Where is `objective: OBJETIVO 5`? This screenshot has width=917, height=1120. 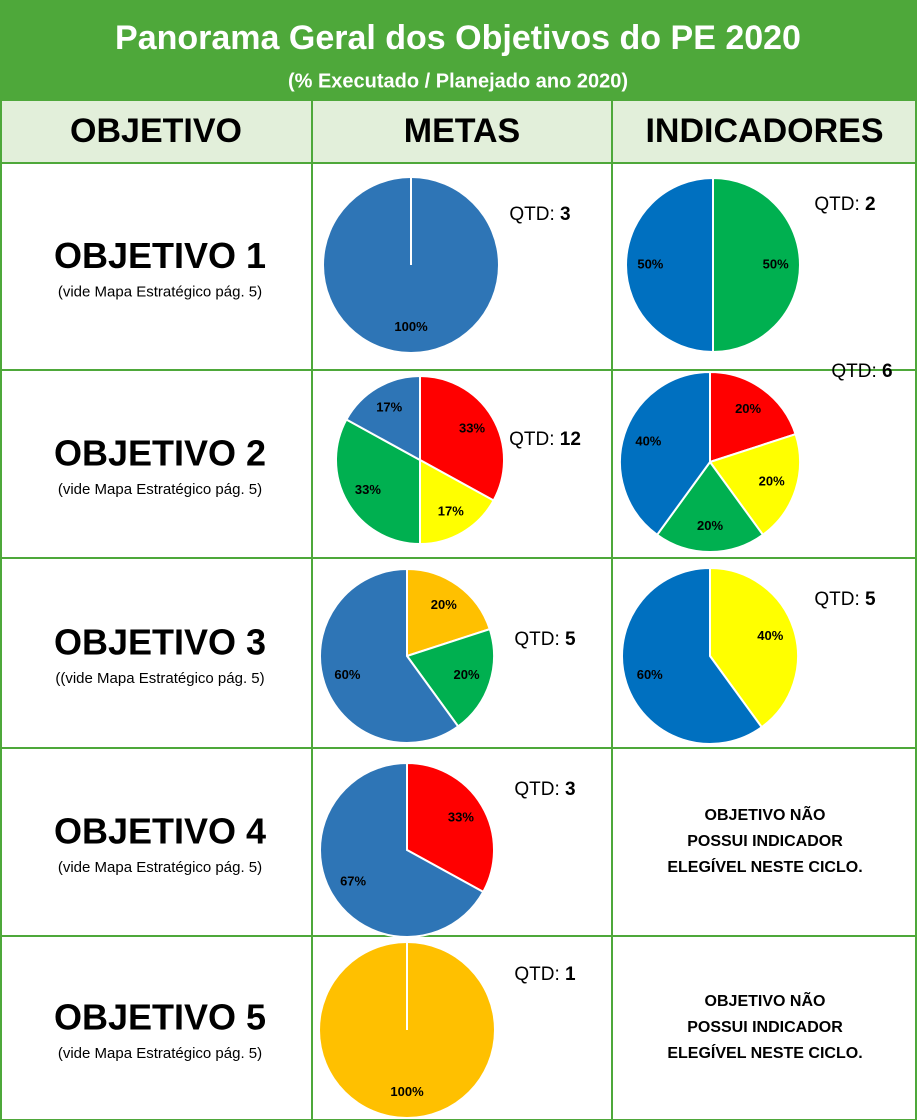
objective: OBJETIVO 5 is located at coordinates (160, 1017).